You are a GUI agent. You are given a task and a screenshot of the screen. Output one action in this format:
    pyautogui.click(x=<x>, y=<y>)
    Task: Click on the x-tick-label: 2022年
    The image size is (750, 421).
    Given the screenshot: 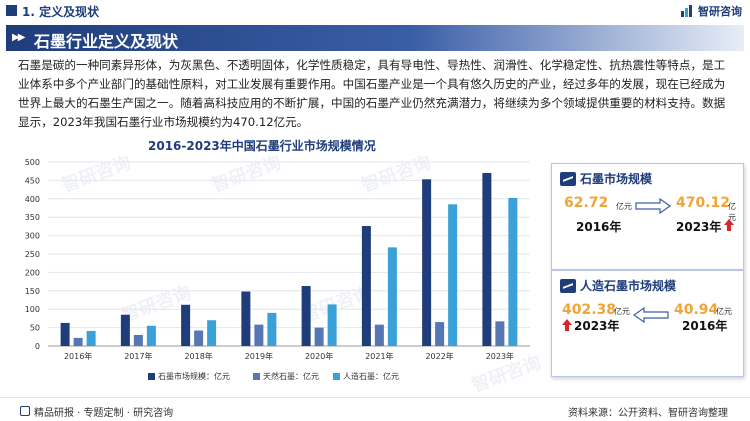 What is the action you would take?
    pyautogui.click(x=439, y=356)
    